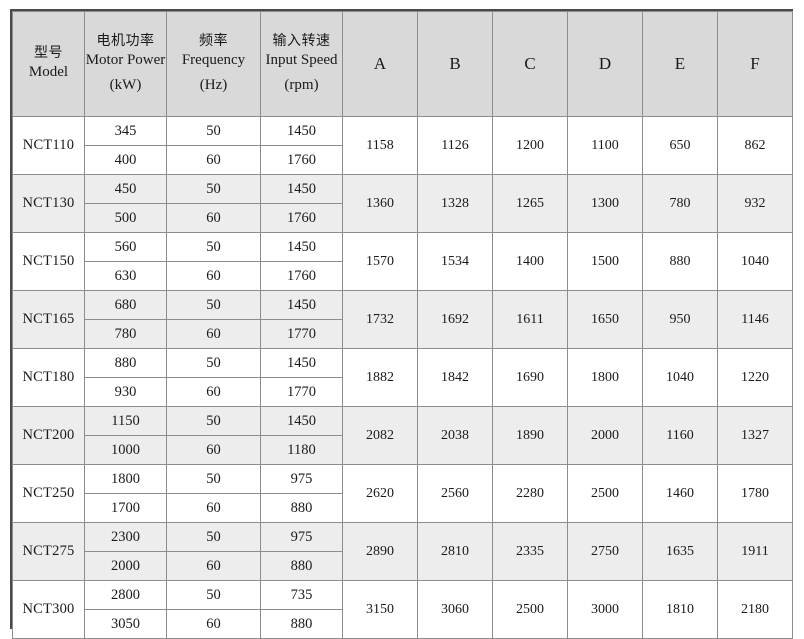 The width and height of the screenshot is (804, 639). I want to click on dimension-cell-d: 1650, so click(605, 319).